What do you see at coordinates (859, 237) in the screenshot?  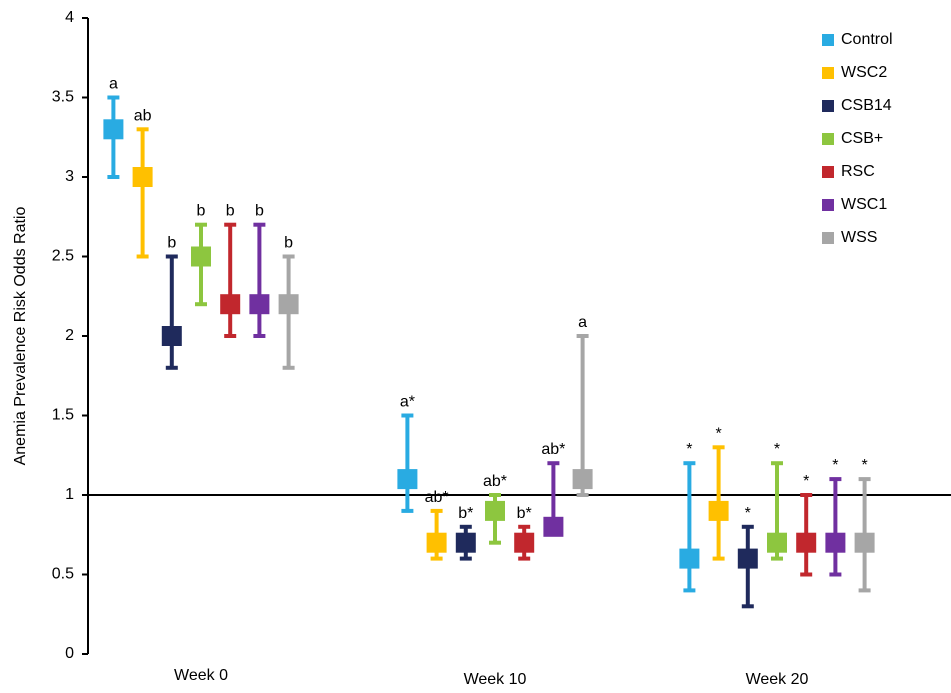 I see `legend-label: WSS` at bounding box center [859, 237].